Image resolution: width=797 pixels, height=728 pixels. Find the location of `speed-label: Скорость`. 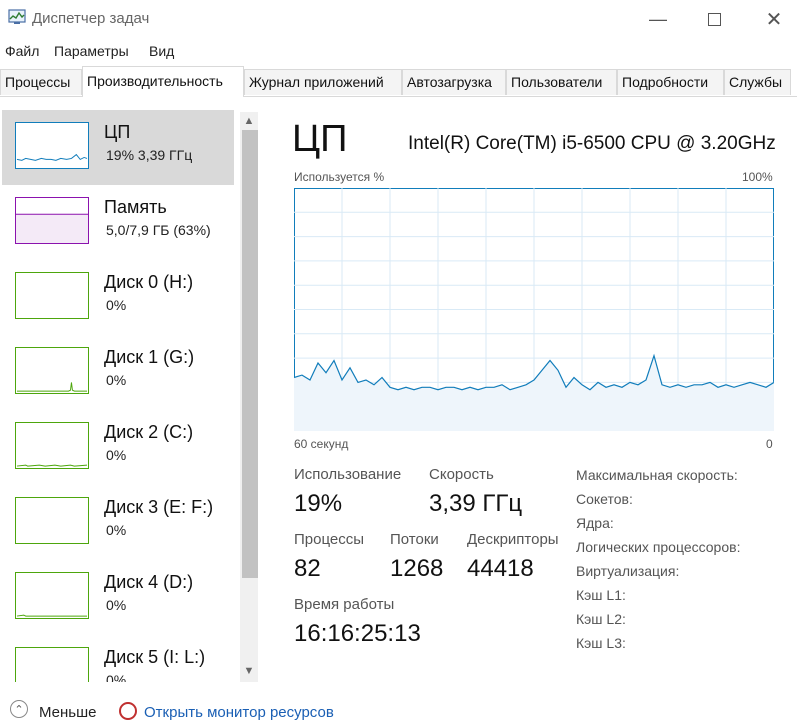

speed-label: Скорость is located at coordinates (461, 474).